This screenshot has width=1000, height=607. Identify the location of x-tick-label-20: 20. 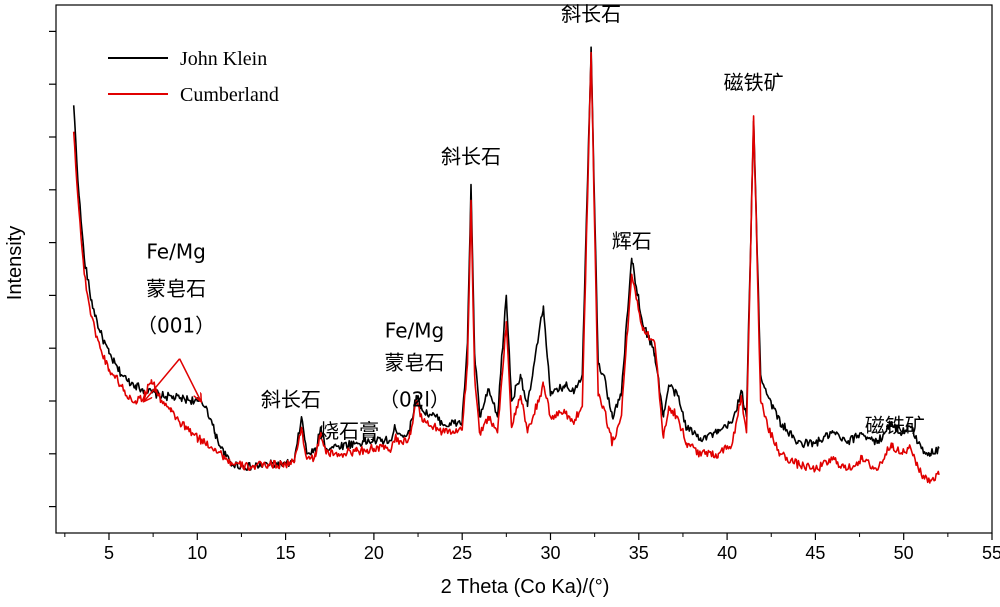
(374, 553).